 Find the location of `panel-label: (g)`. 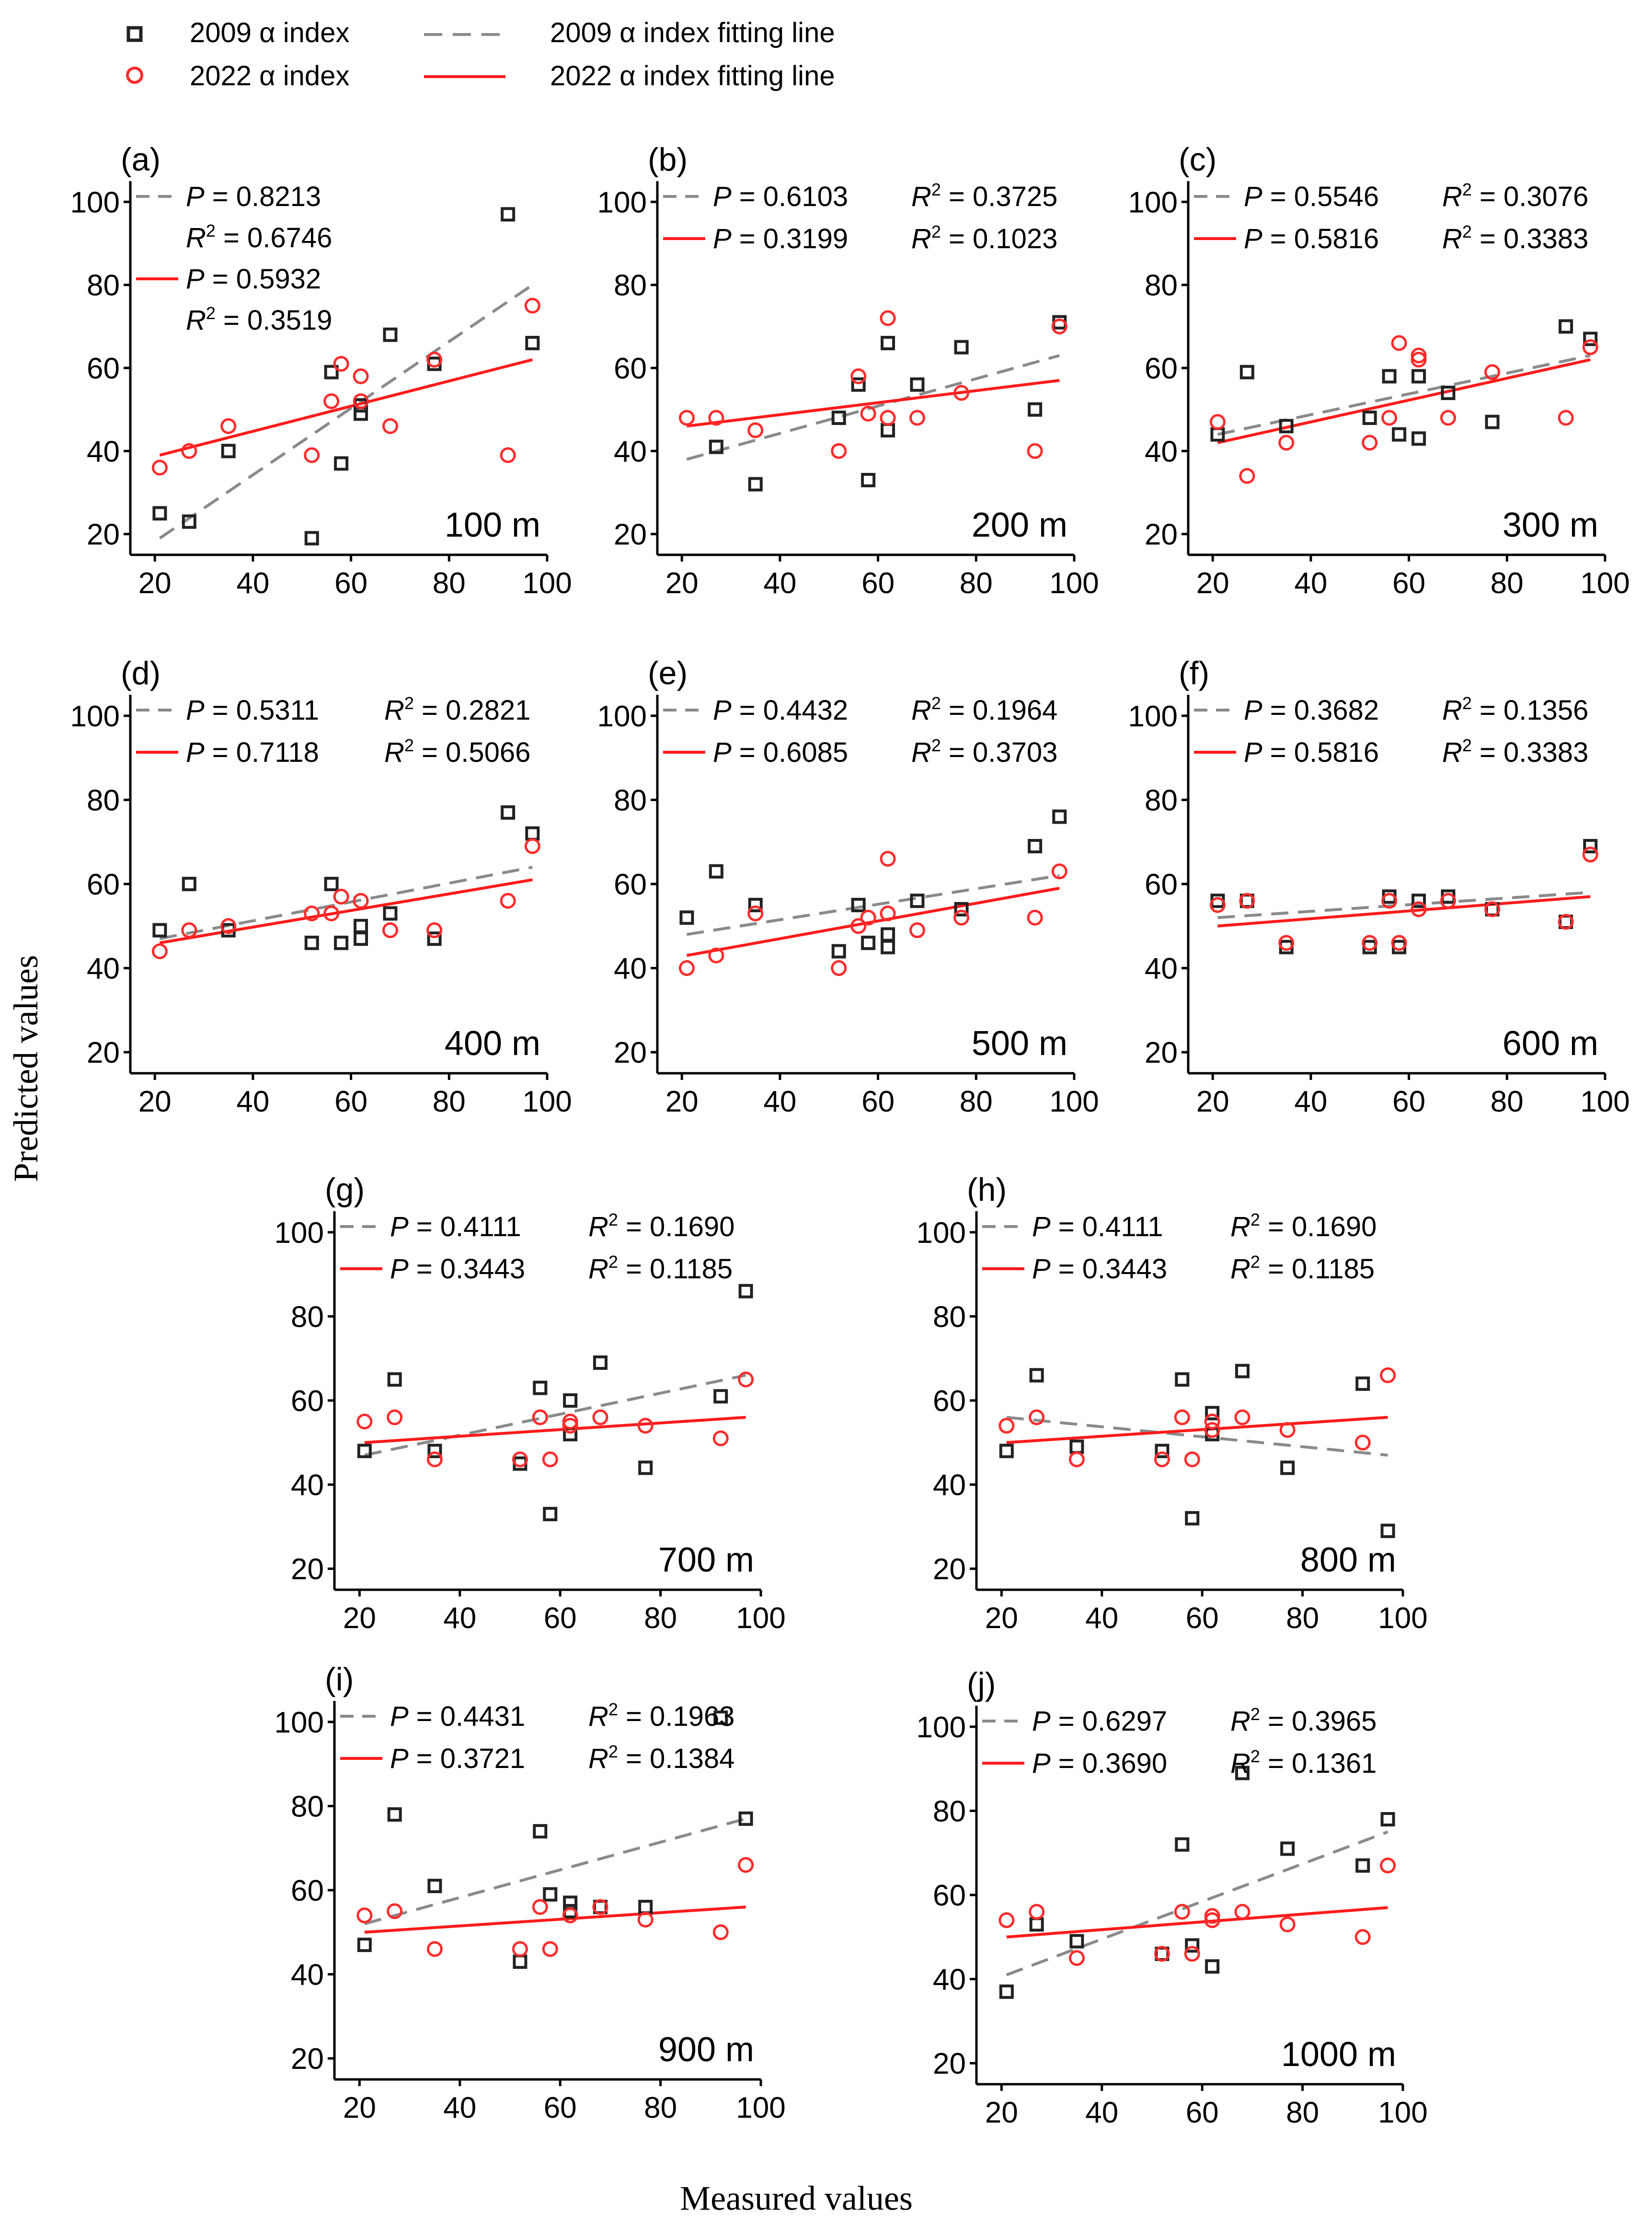

panel-label: (g) is located at coordinates (345, 1189).